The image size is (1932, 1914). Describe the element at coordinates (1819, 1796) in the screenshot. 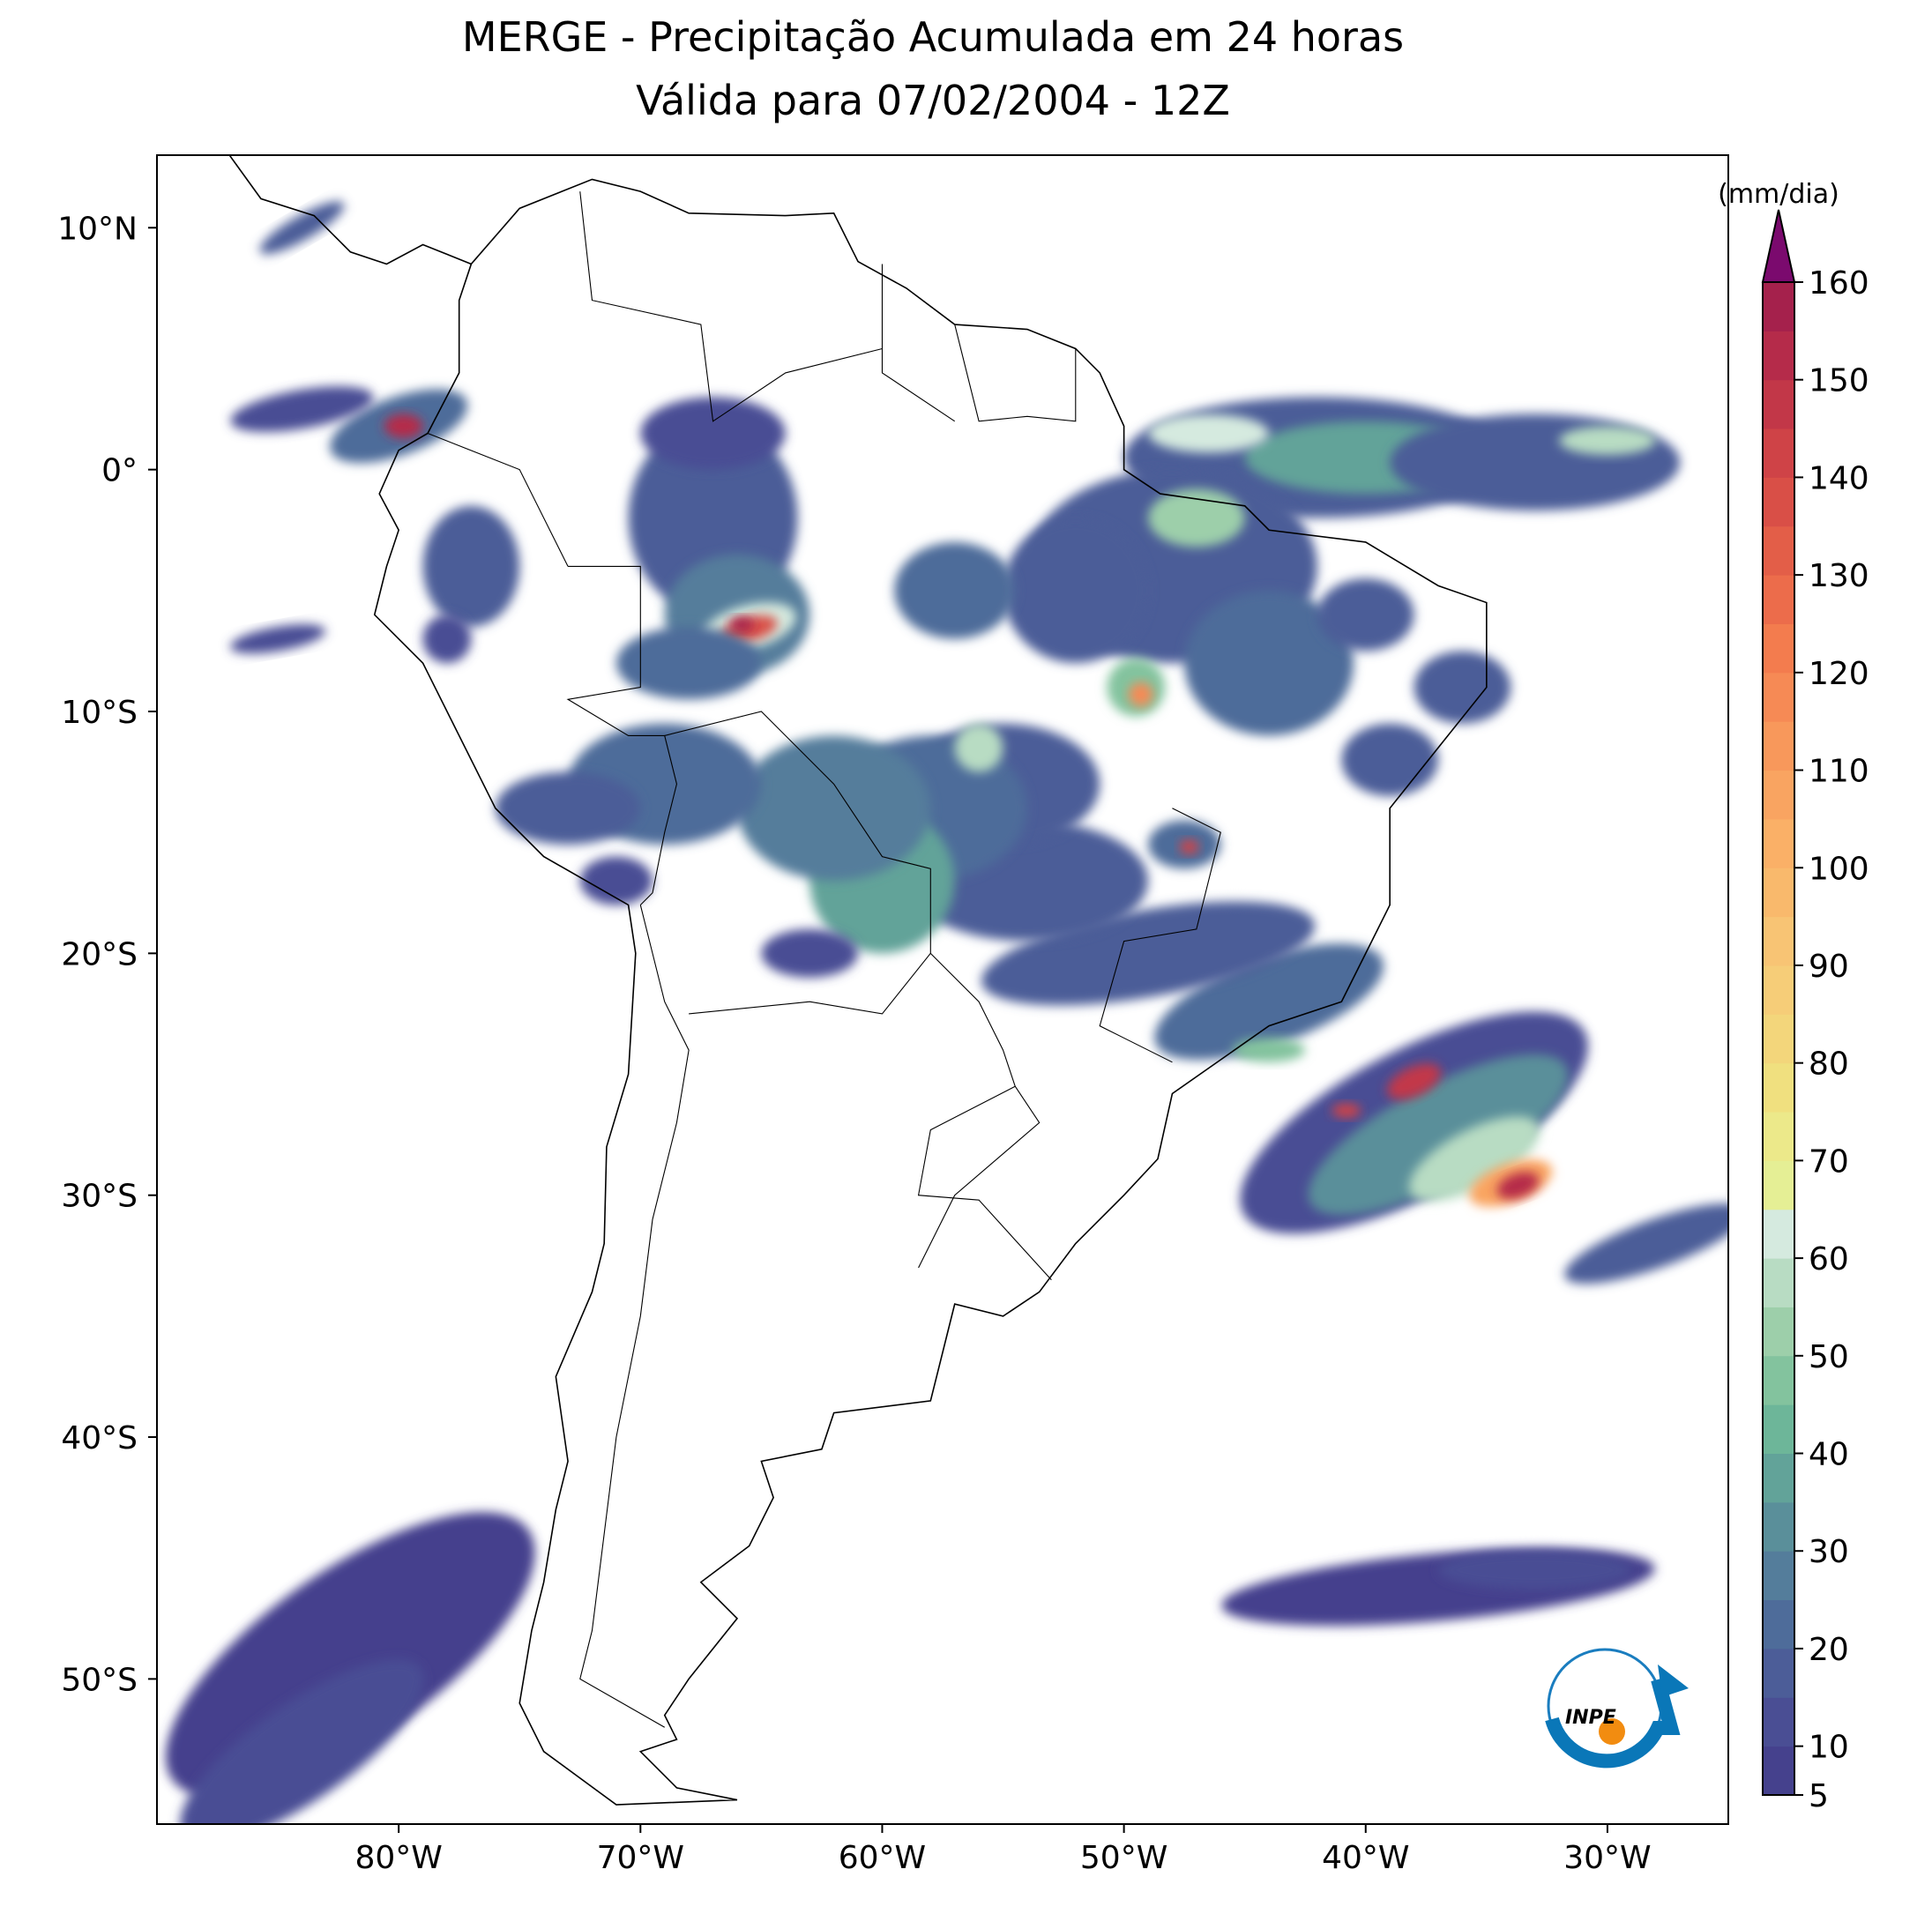

I see `colorbar-tick-label: 5` at that location.